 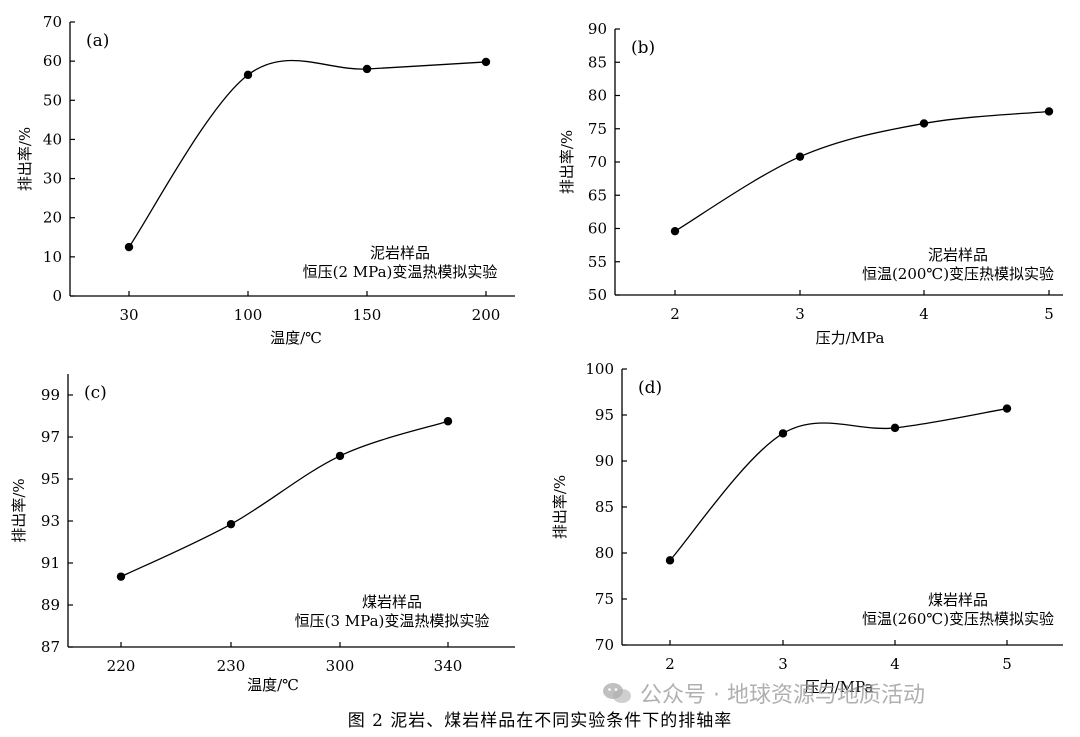 I want to click on y-tick-label: 97, so click(x=50, y=437).